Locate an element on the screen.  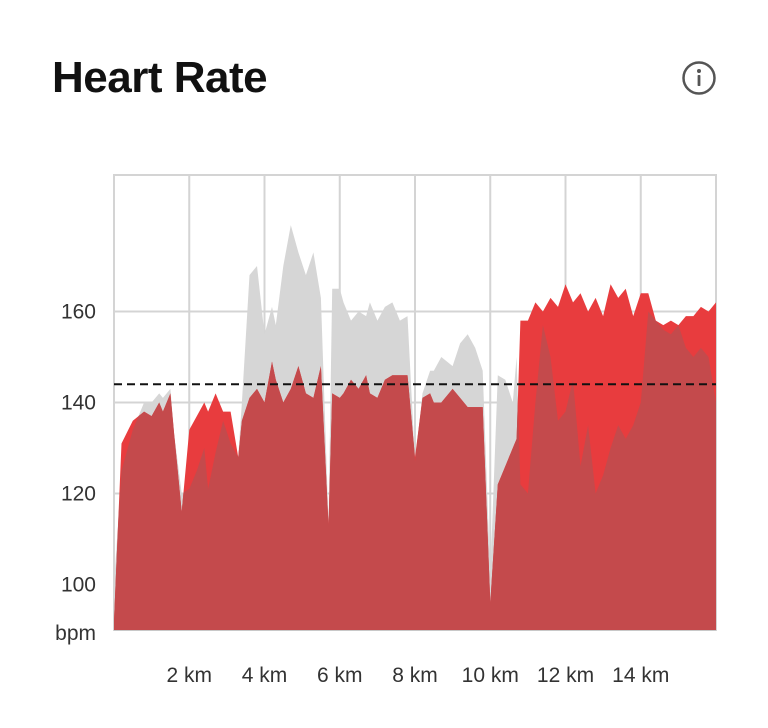
info-icon is located at coordinates (699, 78).